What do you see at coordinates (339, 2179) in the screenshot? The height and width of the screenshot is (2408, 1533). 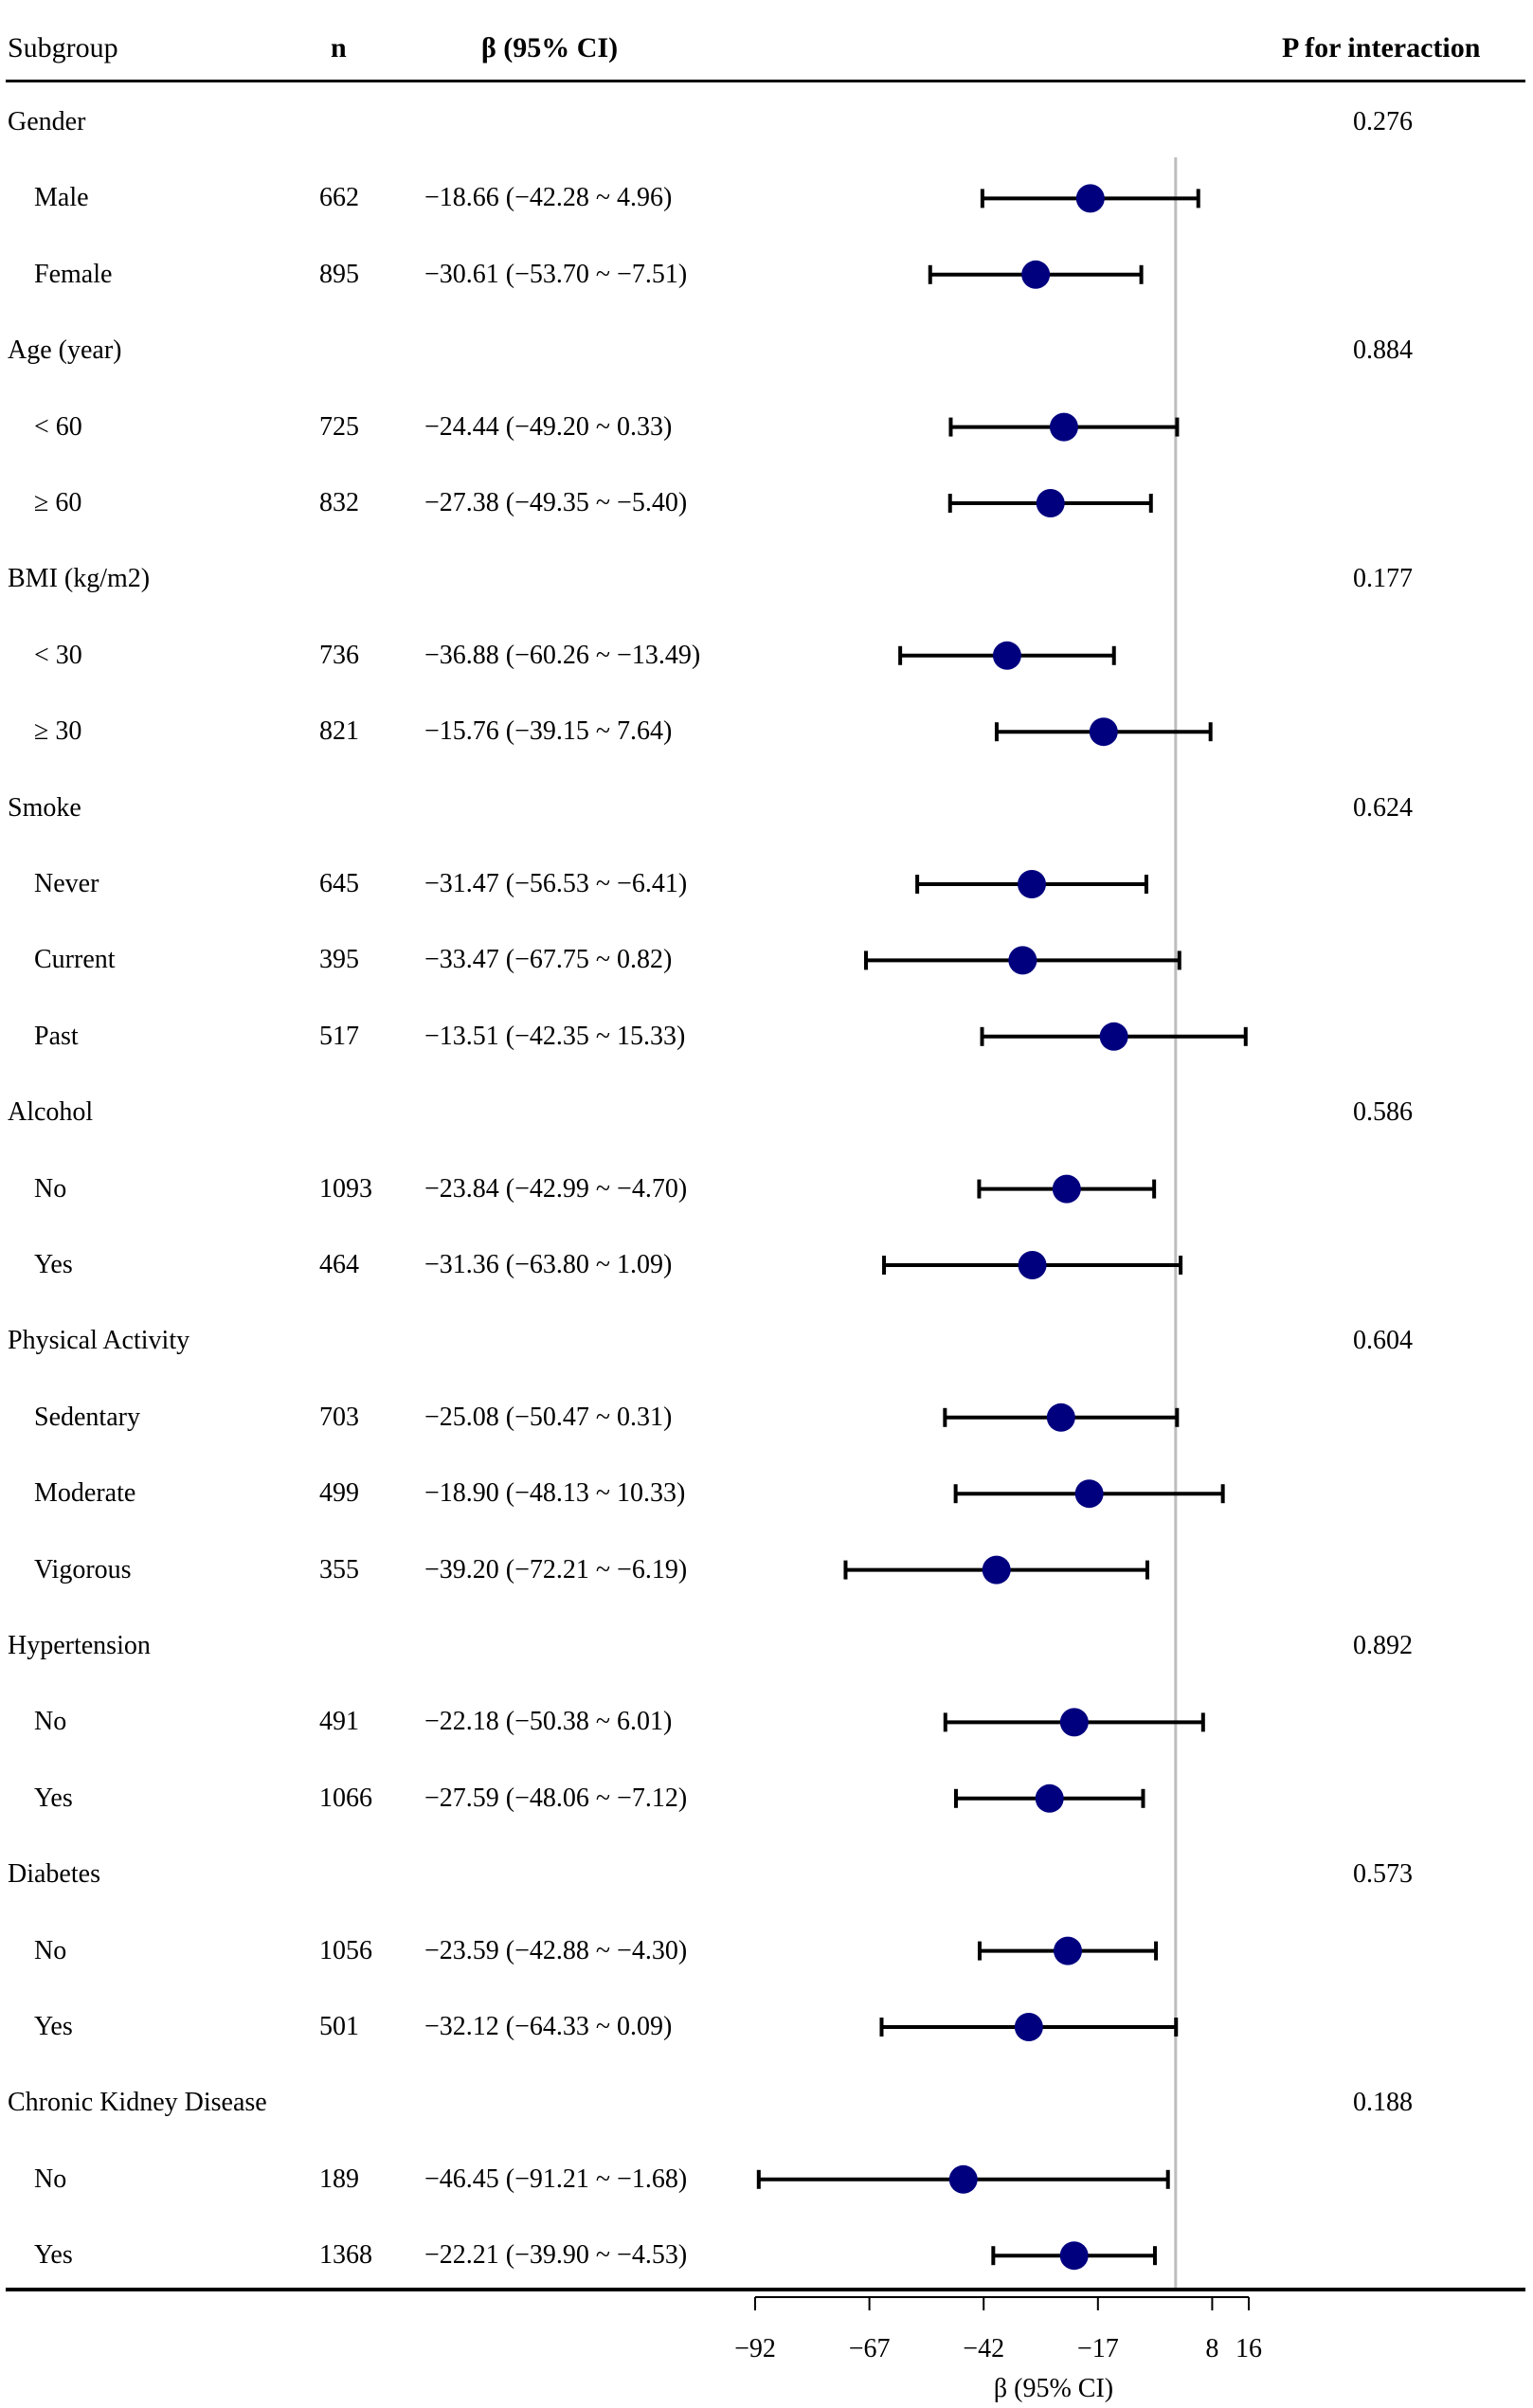 I see `n-value: 189` at bounding box center [339, 2179].